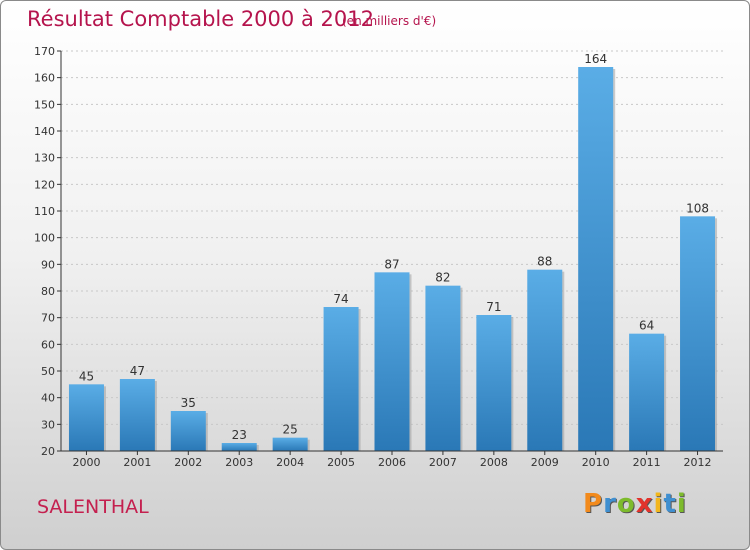  What do you see at coordinates (188, 403) in the screenshot?
I see `data-label: 35` at bounding box center [188, 403].